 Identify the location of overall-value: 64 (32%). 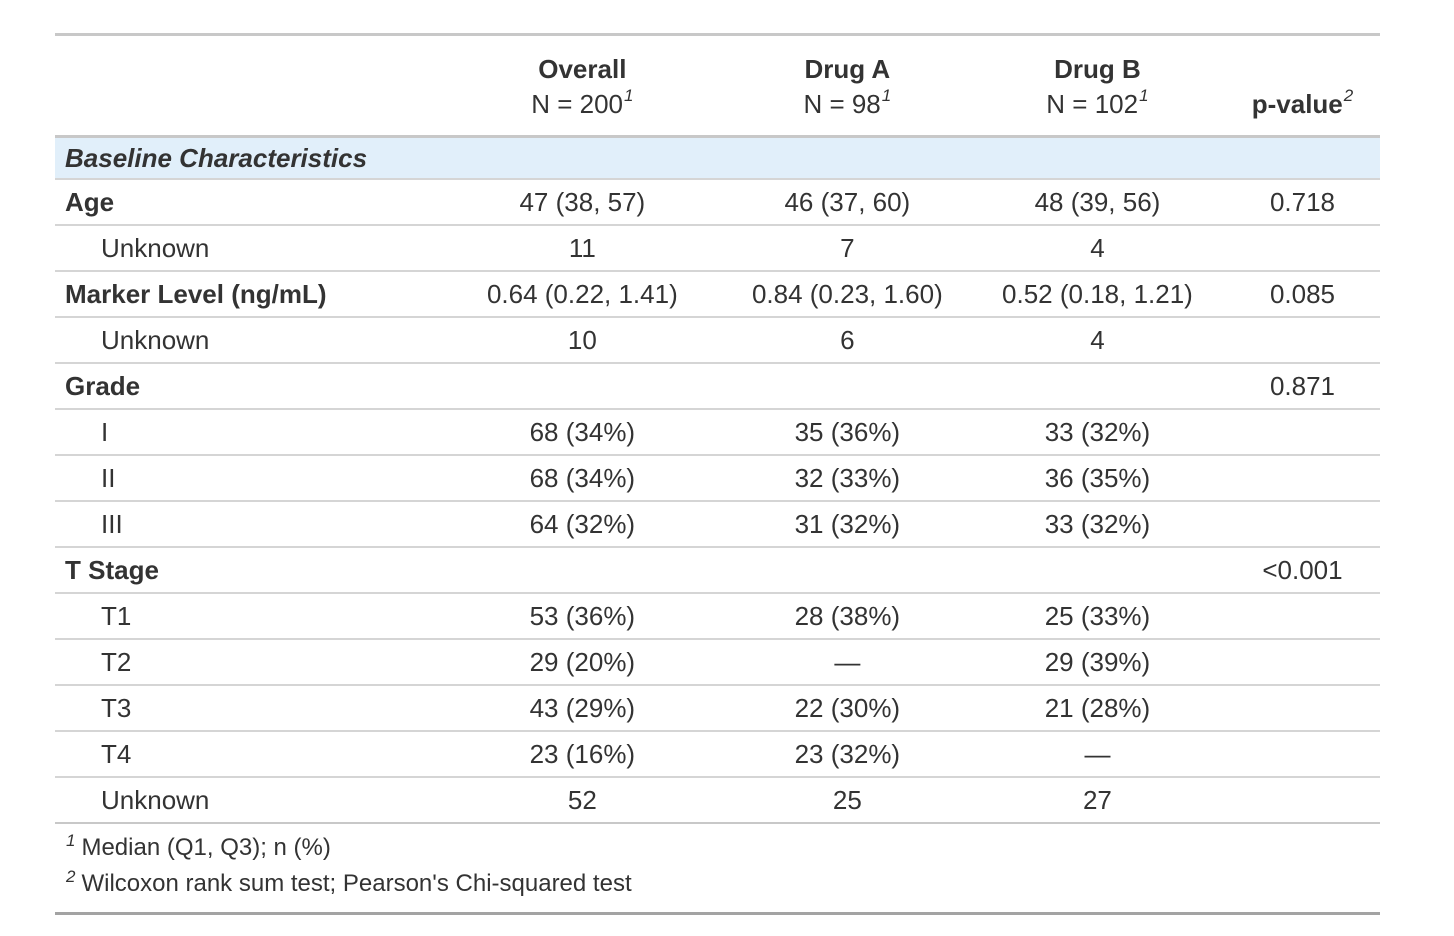
(582, 524).